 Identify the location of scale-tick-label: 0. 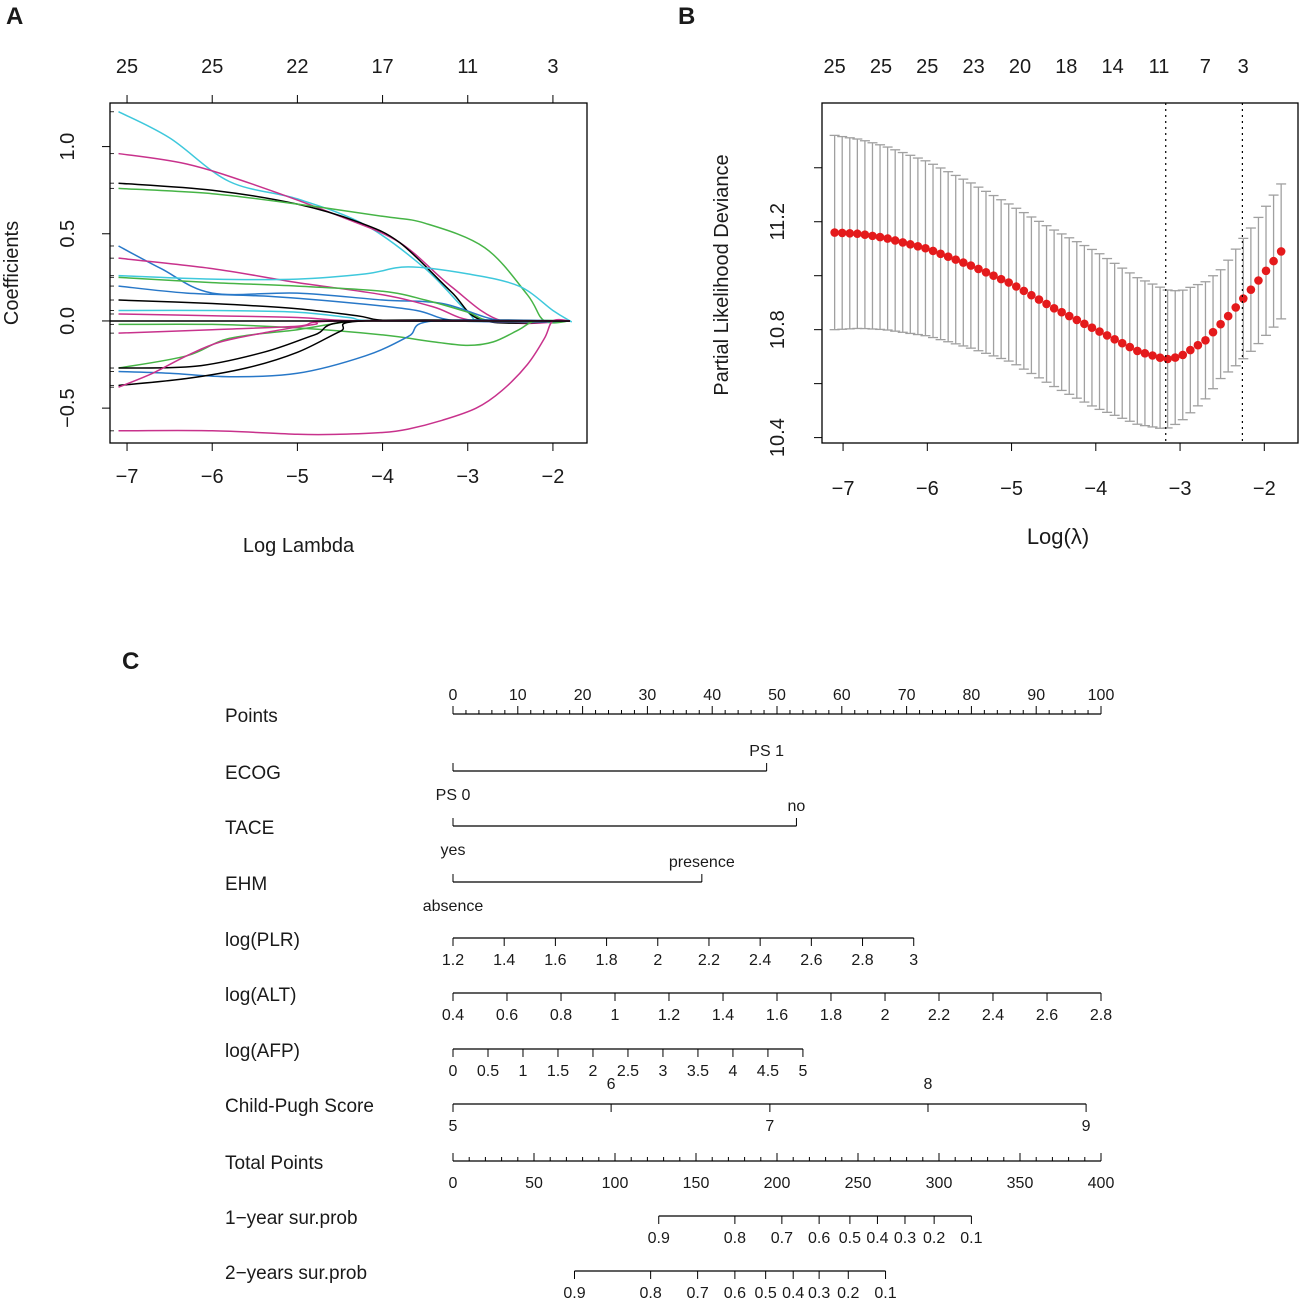
(453, 1183).